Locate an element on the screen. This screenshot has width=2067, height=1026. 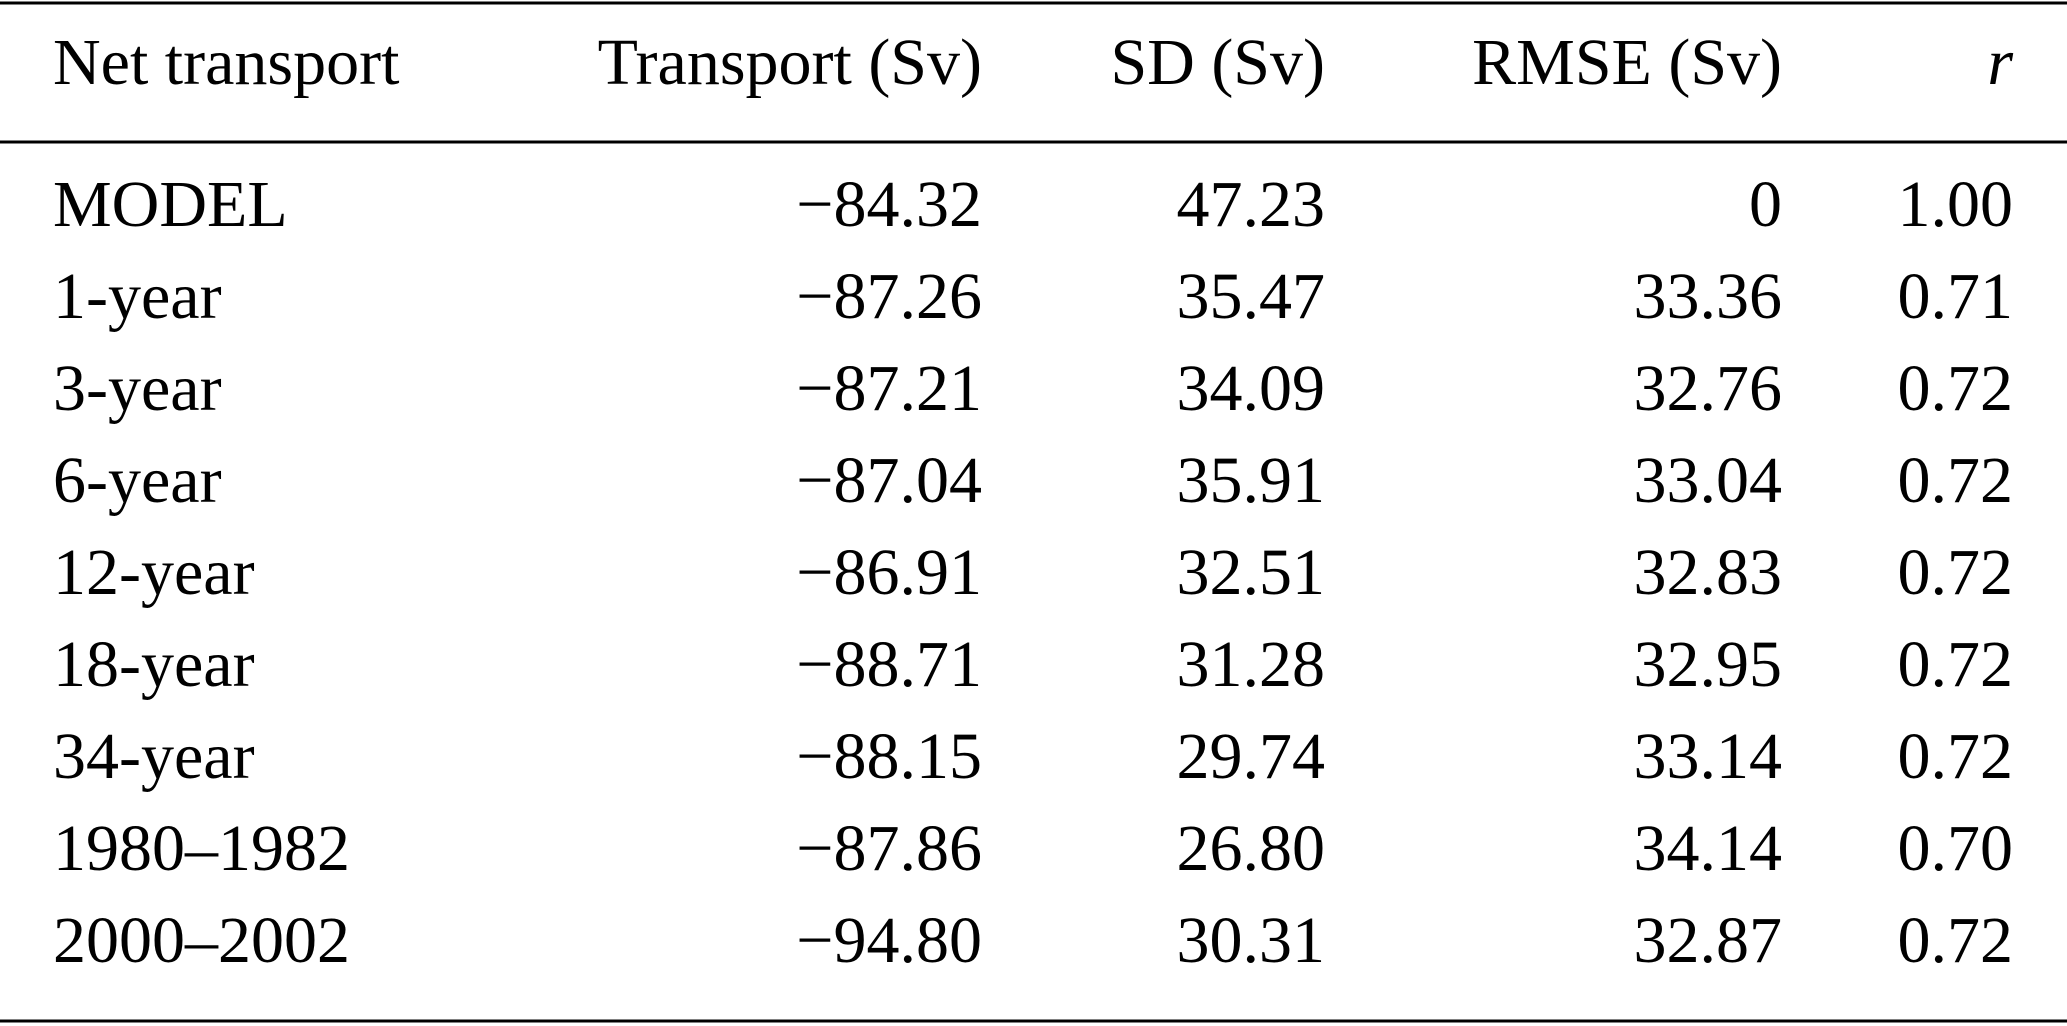
cell: −84.32 is located at coordinates (889, 204).